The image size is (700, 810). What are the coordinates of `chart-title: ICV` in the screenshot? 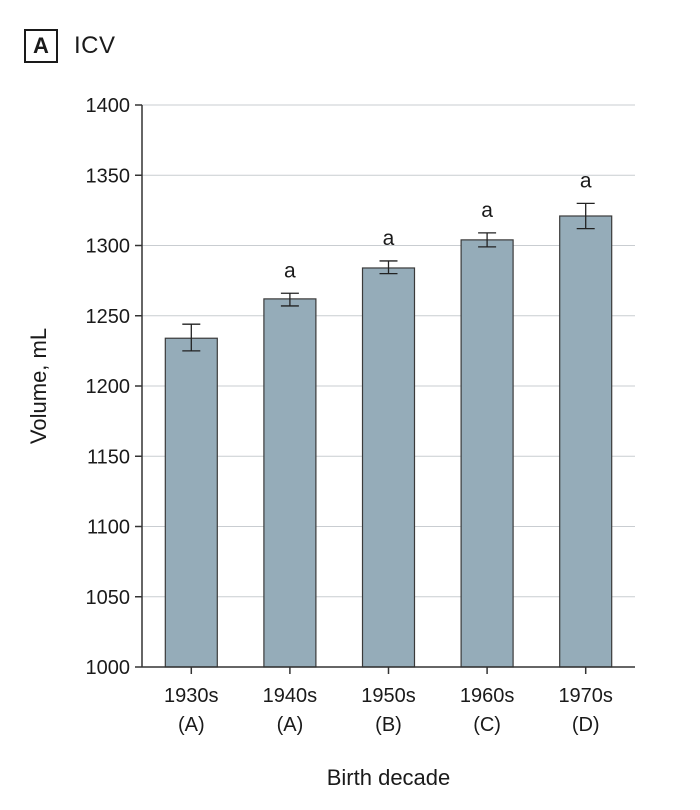 It's located at (95, 45).